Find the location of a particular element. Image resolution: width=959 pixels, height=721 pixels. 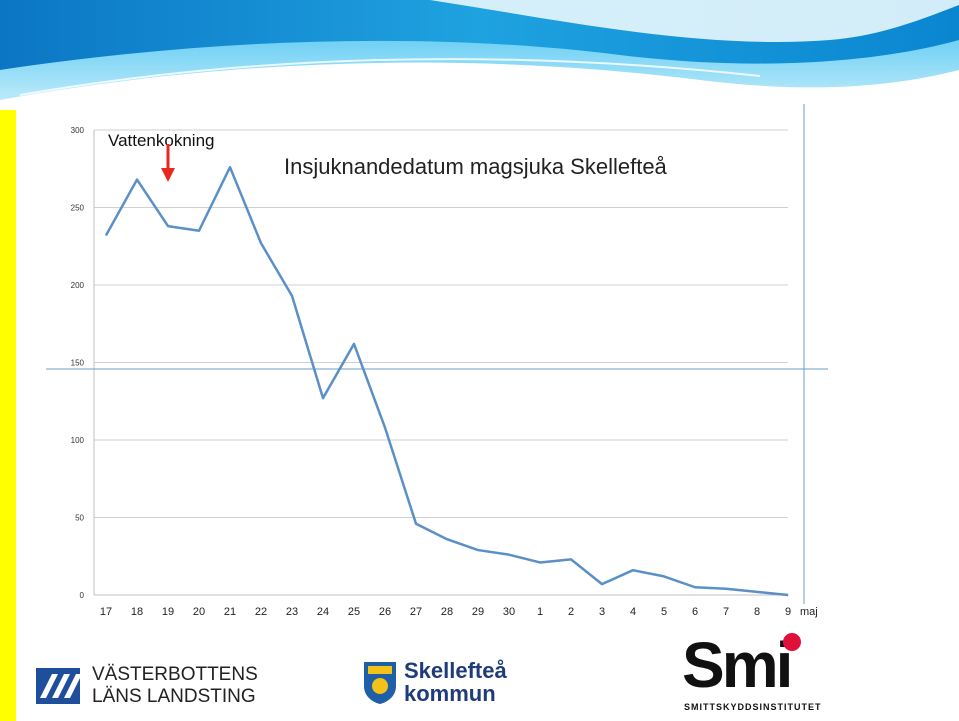

smi-logo: Smi SMITTSKYDDSINSTITUTET is located at coordinates (757, 674).